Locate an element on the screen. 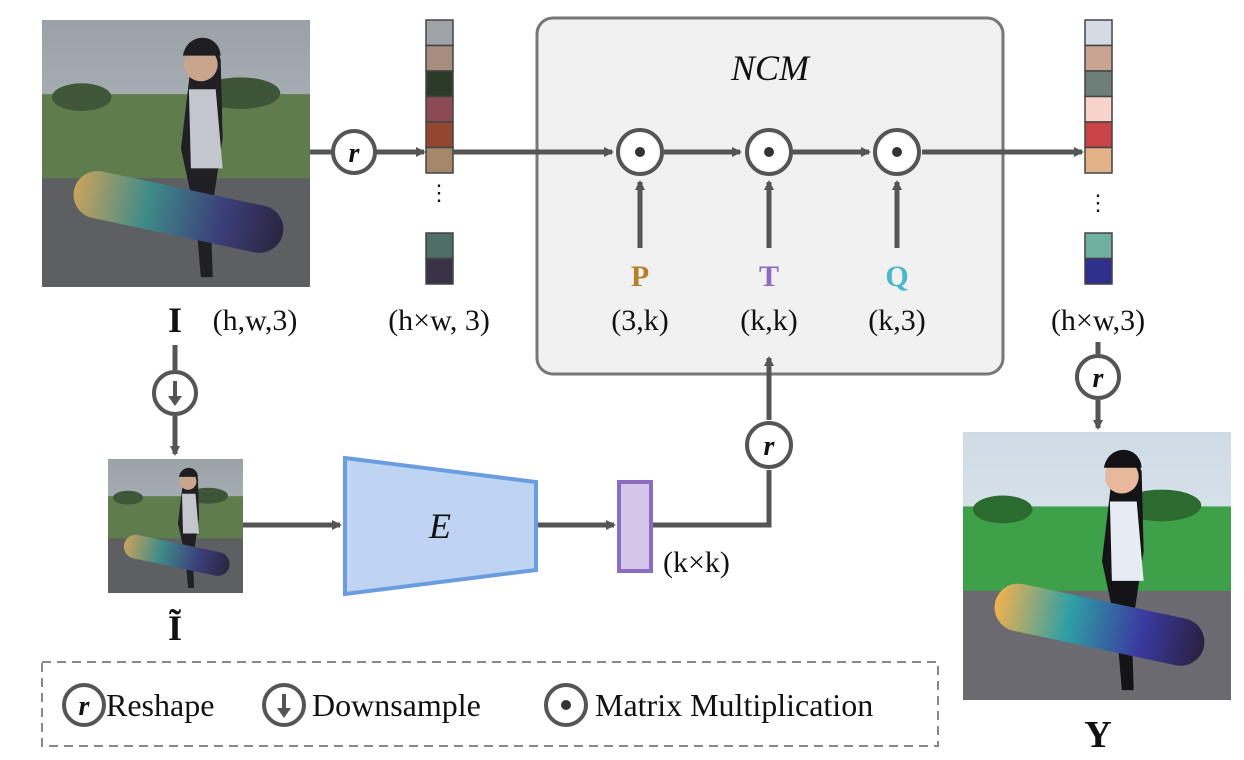  legend-reshape: r Reshape is located at coordinates (138, 705).